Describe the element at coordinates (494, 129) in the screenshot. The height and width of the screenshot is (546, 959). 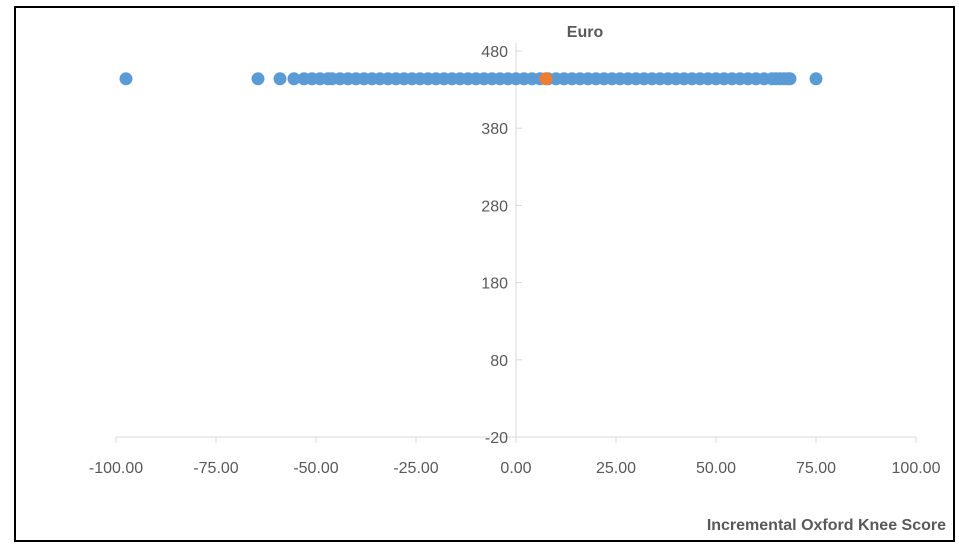
I see `y-tick-label: 380` at that location.